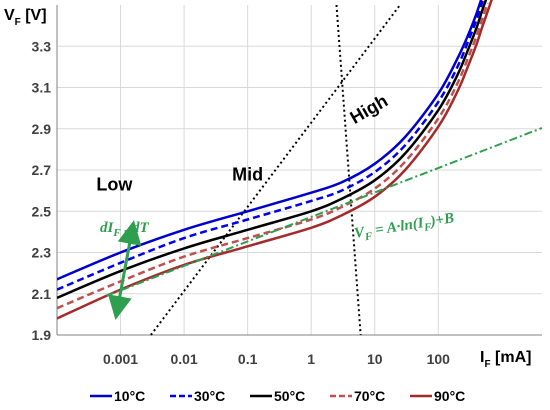 The width and height of the screenshot is (550, 410). What do you see at coordinates (42, 46) in the screenshot?
I see `y-tick-label: 3.3` at bounding box center [42, 46].